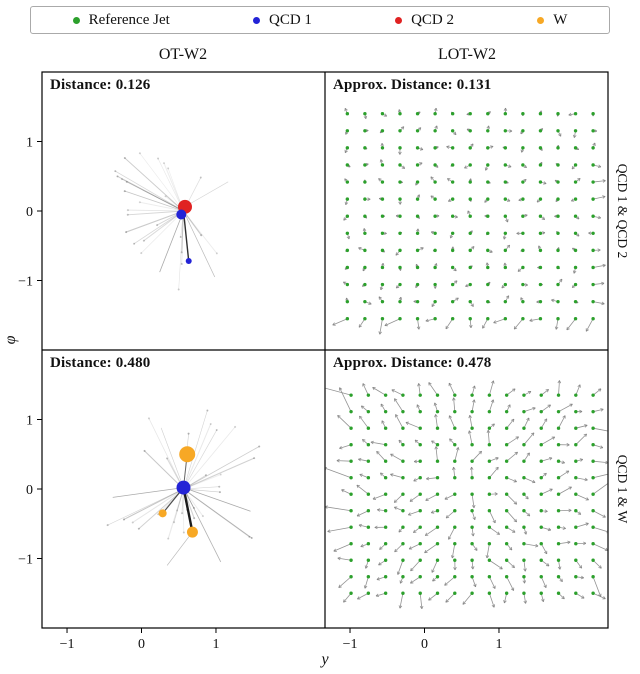 The image size is (640, 674). Describe the element at coordinates (67, 644) in the screenshot. I see `x-tick-label: −1` at that location.